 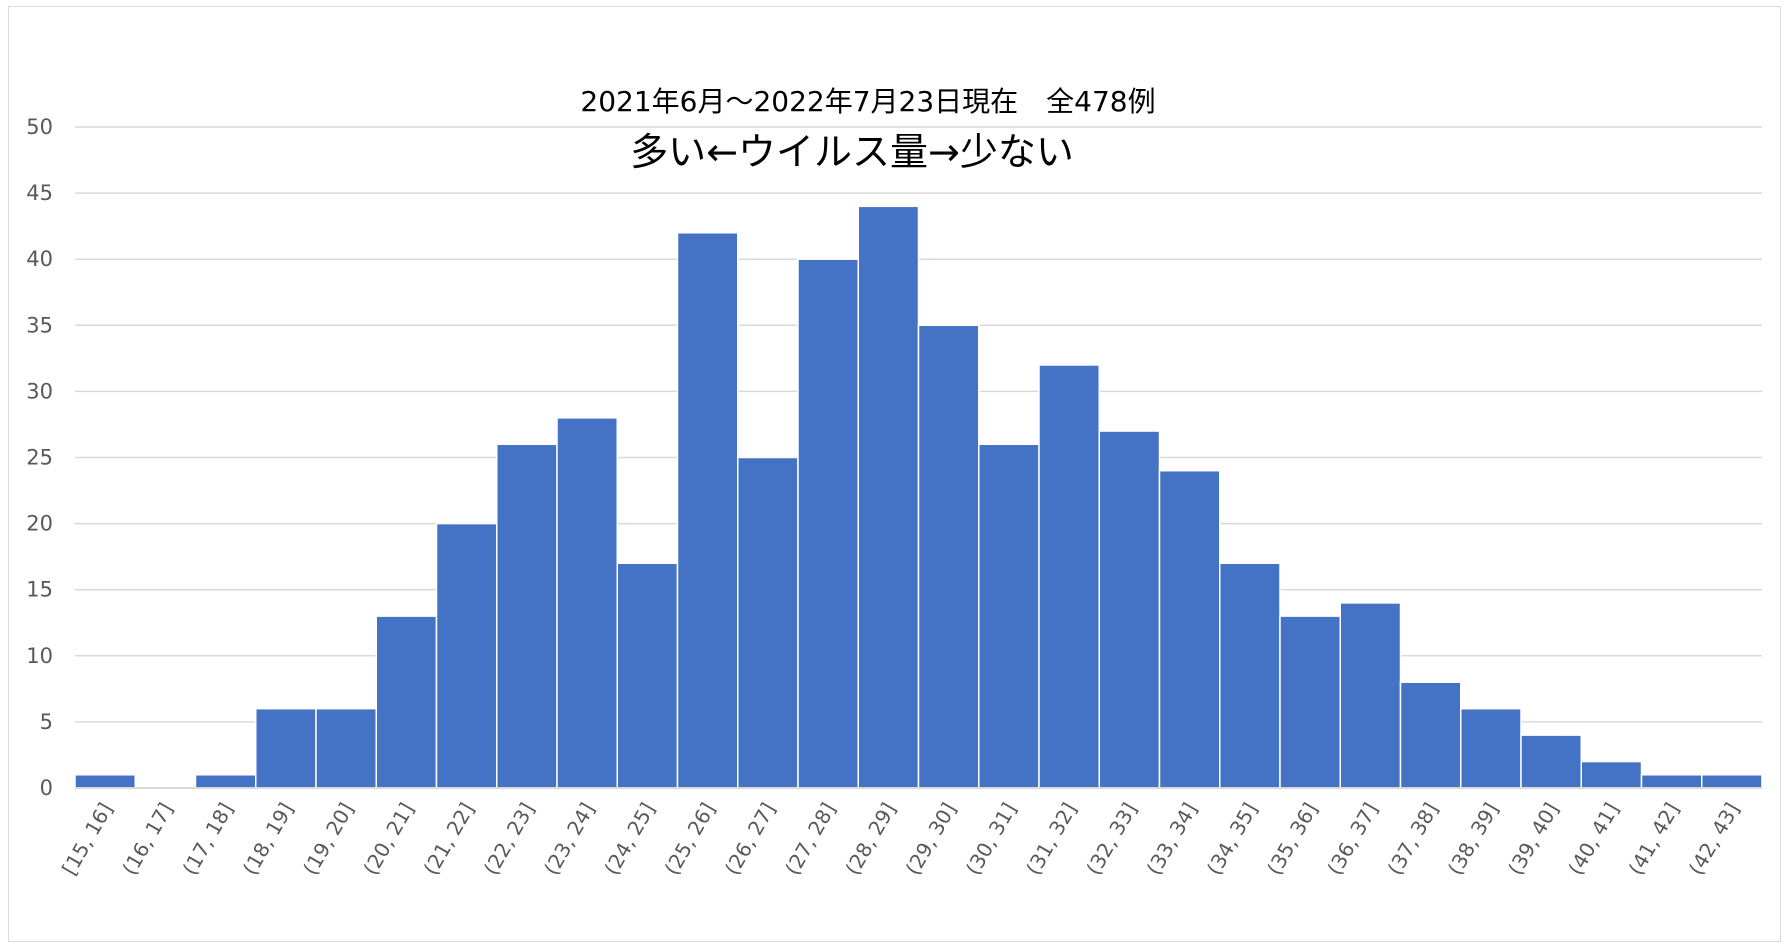 What do you see at coordinates (1714, 839) in the screenshot?
I see `x-tick-label: (42, 43]` at bounding box center [1714, 839].